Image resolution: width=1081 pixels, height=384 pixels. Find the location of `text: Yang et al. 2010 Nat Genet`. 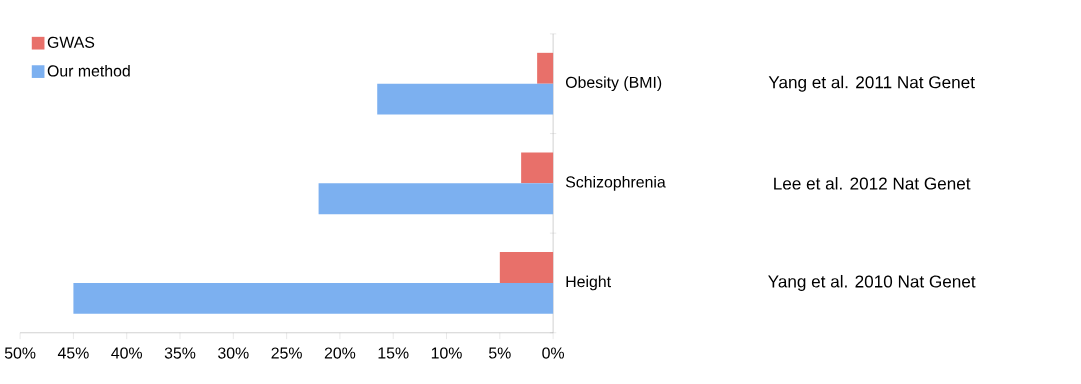

text: Yang et al. 2010 Nat Genet is located at coordinates (872, 283).